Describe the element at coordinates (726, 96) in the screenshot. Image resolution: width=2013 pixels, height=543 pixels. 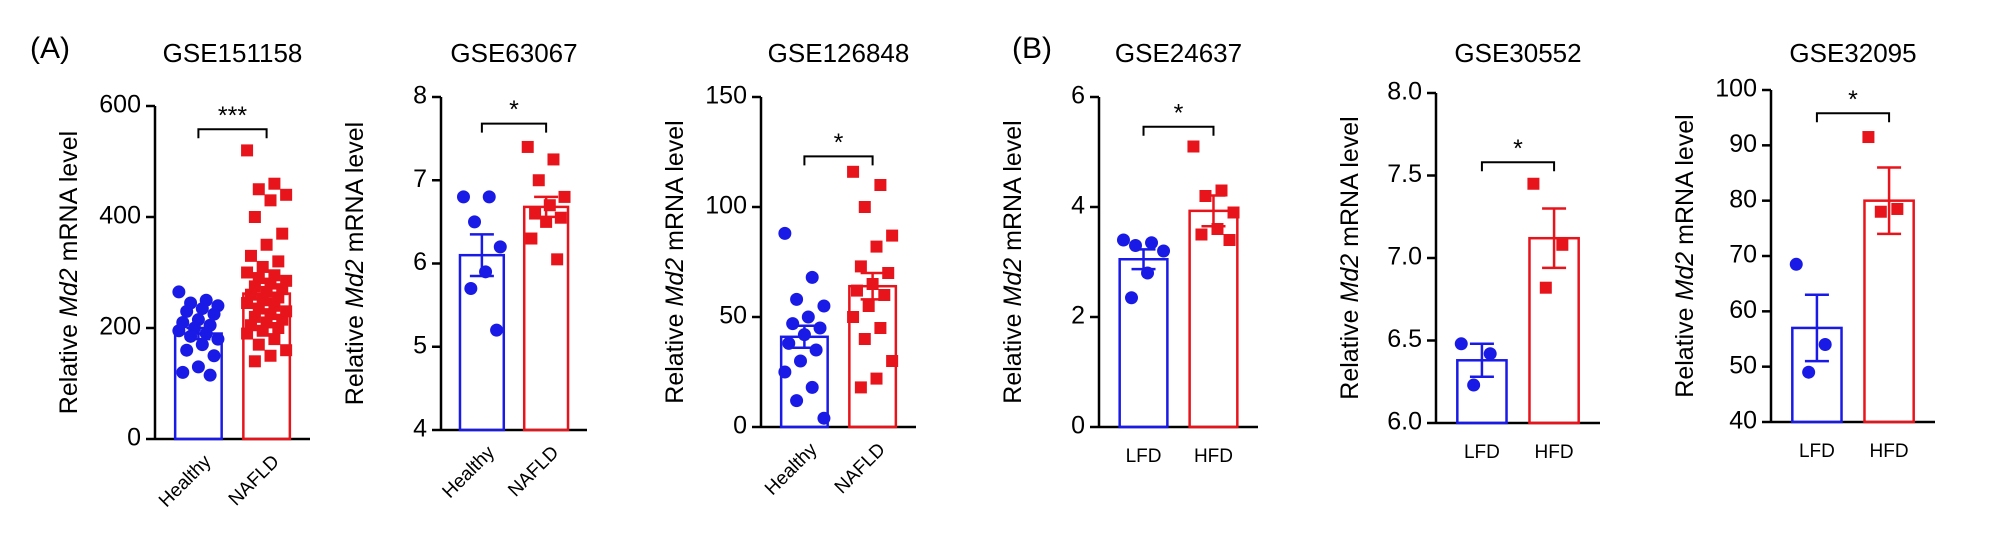
I see `y-tick-label: 150` at that location.